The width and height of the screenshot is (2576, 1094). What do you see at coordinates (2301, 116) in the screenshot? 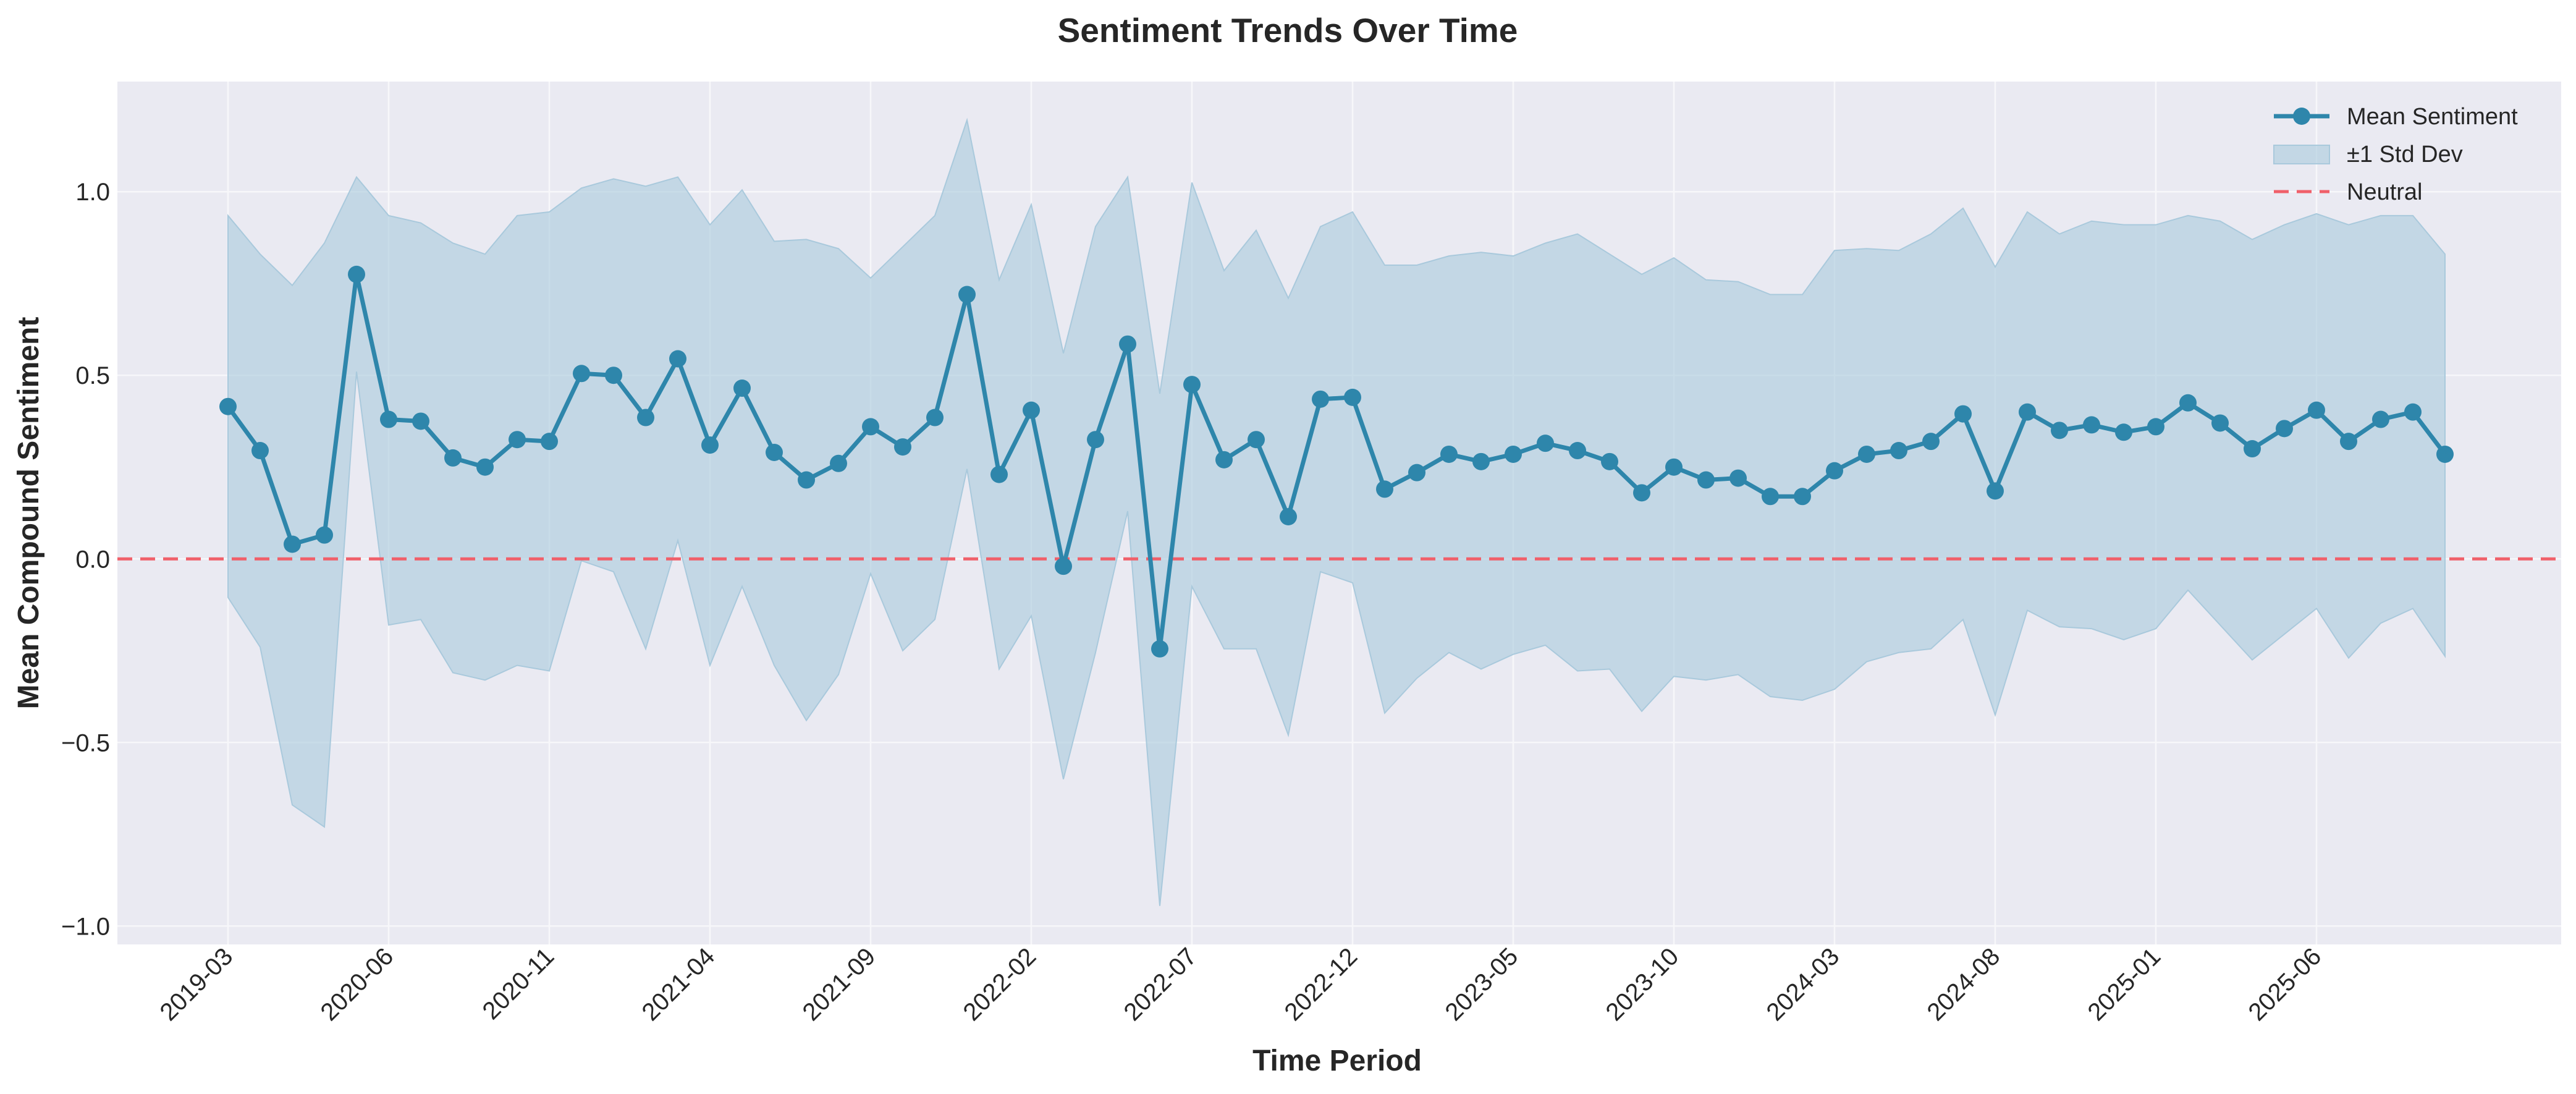
I see `legend-mean-marker` at bounding box center [2301, 116].